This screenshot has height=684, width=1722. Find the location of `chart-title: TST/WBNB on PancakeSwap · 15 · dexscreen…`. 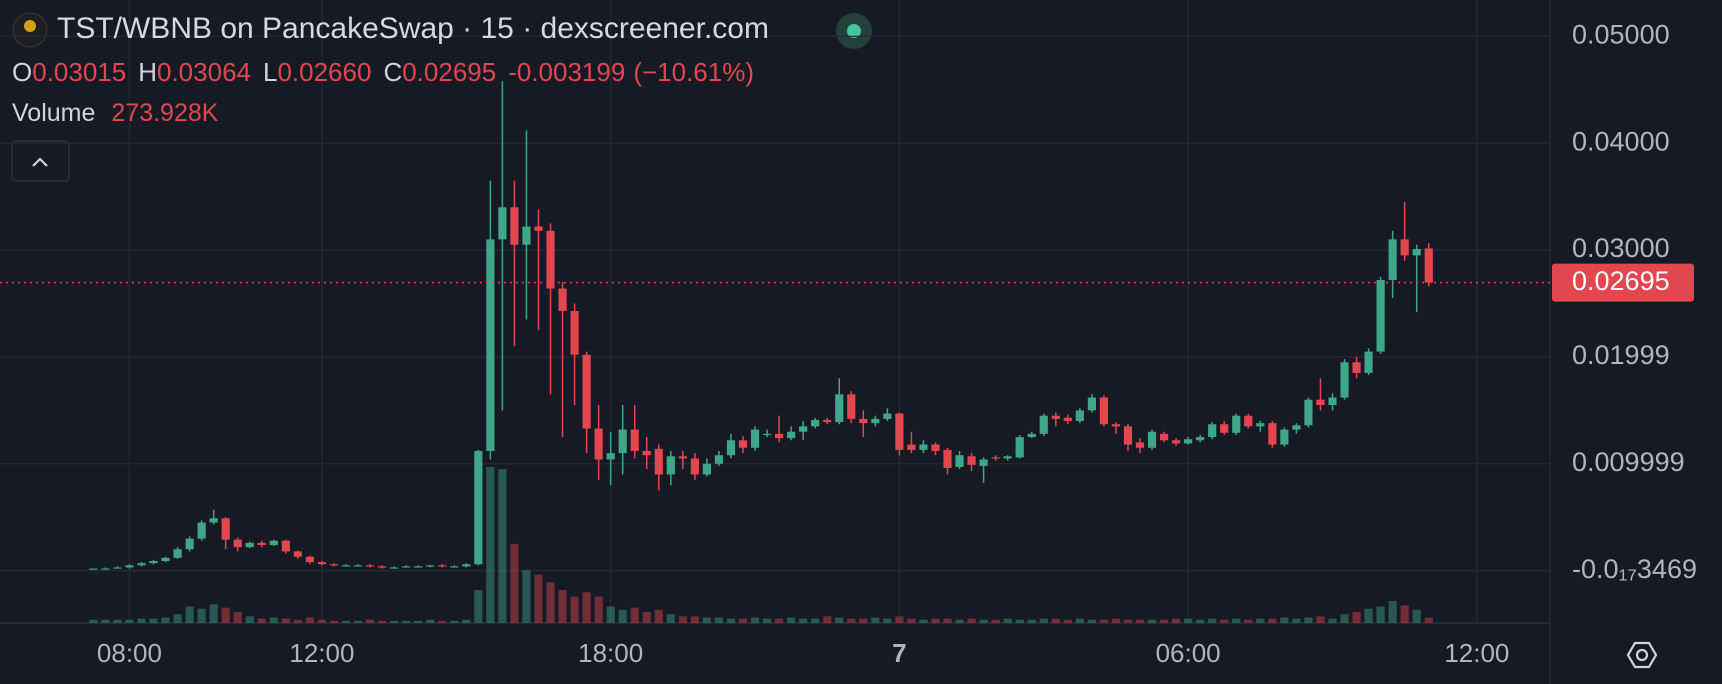

chart-title: TST/WBNB on PancakeSwap · 15 · dexscreen… is located at coordinates (413, 28).